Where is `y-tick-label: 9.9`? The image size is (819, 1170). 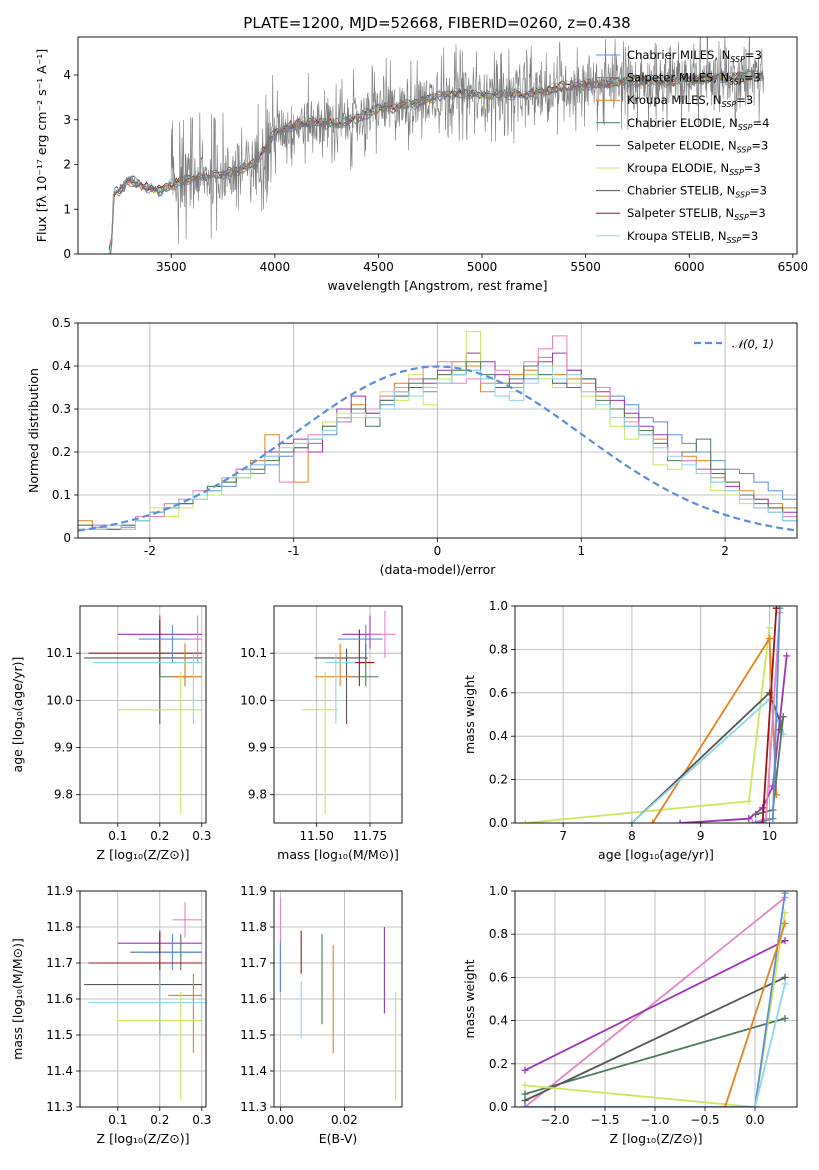 y-tick-label: 9.9 is located at coordinates (63, 748).